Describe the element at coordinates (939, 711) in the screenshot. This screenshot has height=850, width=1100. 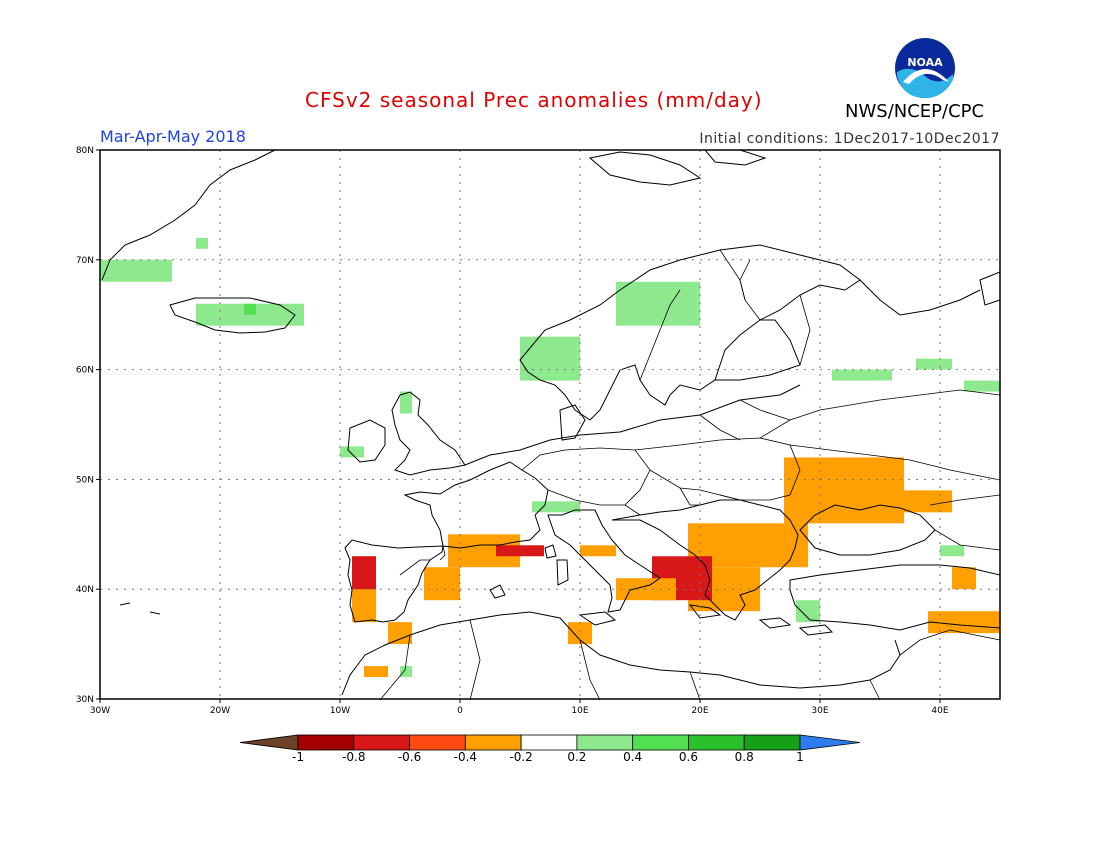
I see `tick-label-lon: 40E` at that location.